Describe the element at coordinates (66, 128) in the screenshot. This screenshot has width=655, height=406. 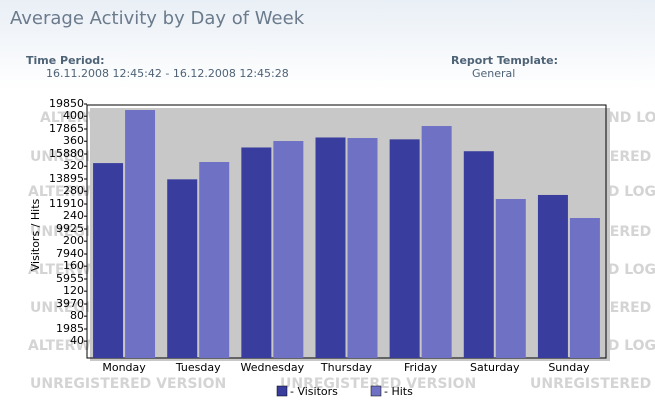
I see `y-tick-label: 17865` at that location.